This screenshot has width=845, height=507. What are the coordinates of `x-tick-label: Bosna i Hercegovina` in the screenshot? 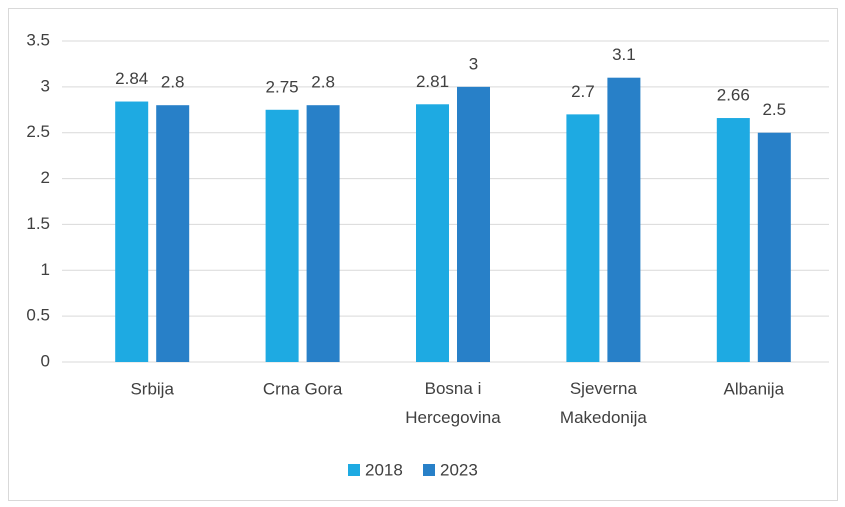 It's located at (453, 403).